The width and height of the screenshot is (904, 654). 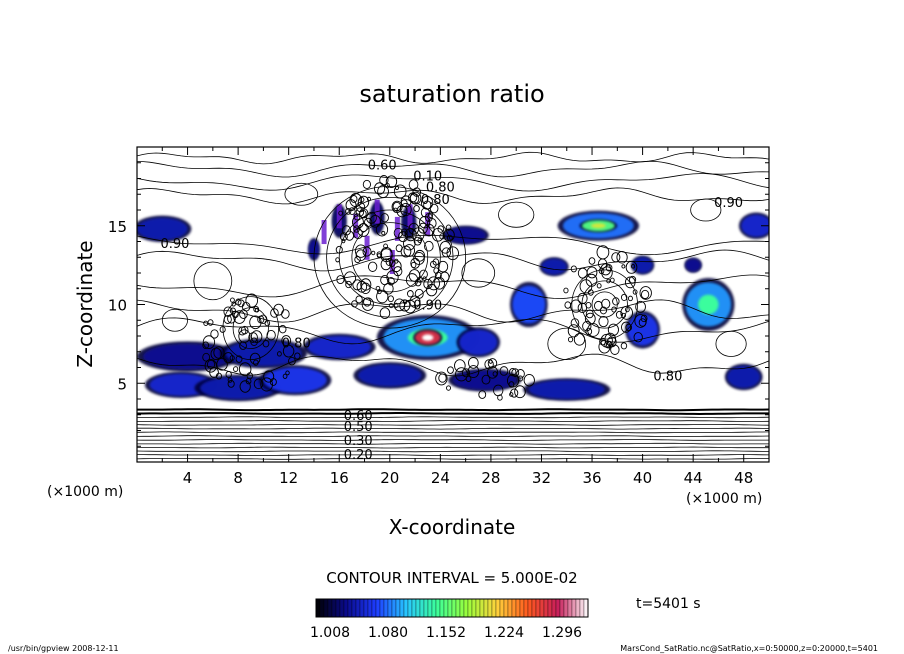 I want to click on x-axis-label: X-coordinate, so click(x=452, y=527).